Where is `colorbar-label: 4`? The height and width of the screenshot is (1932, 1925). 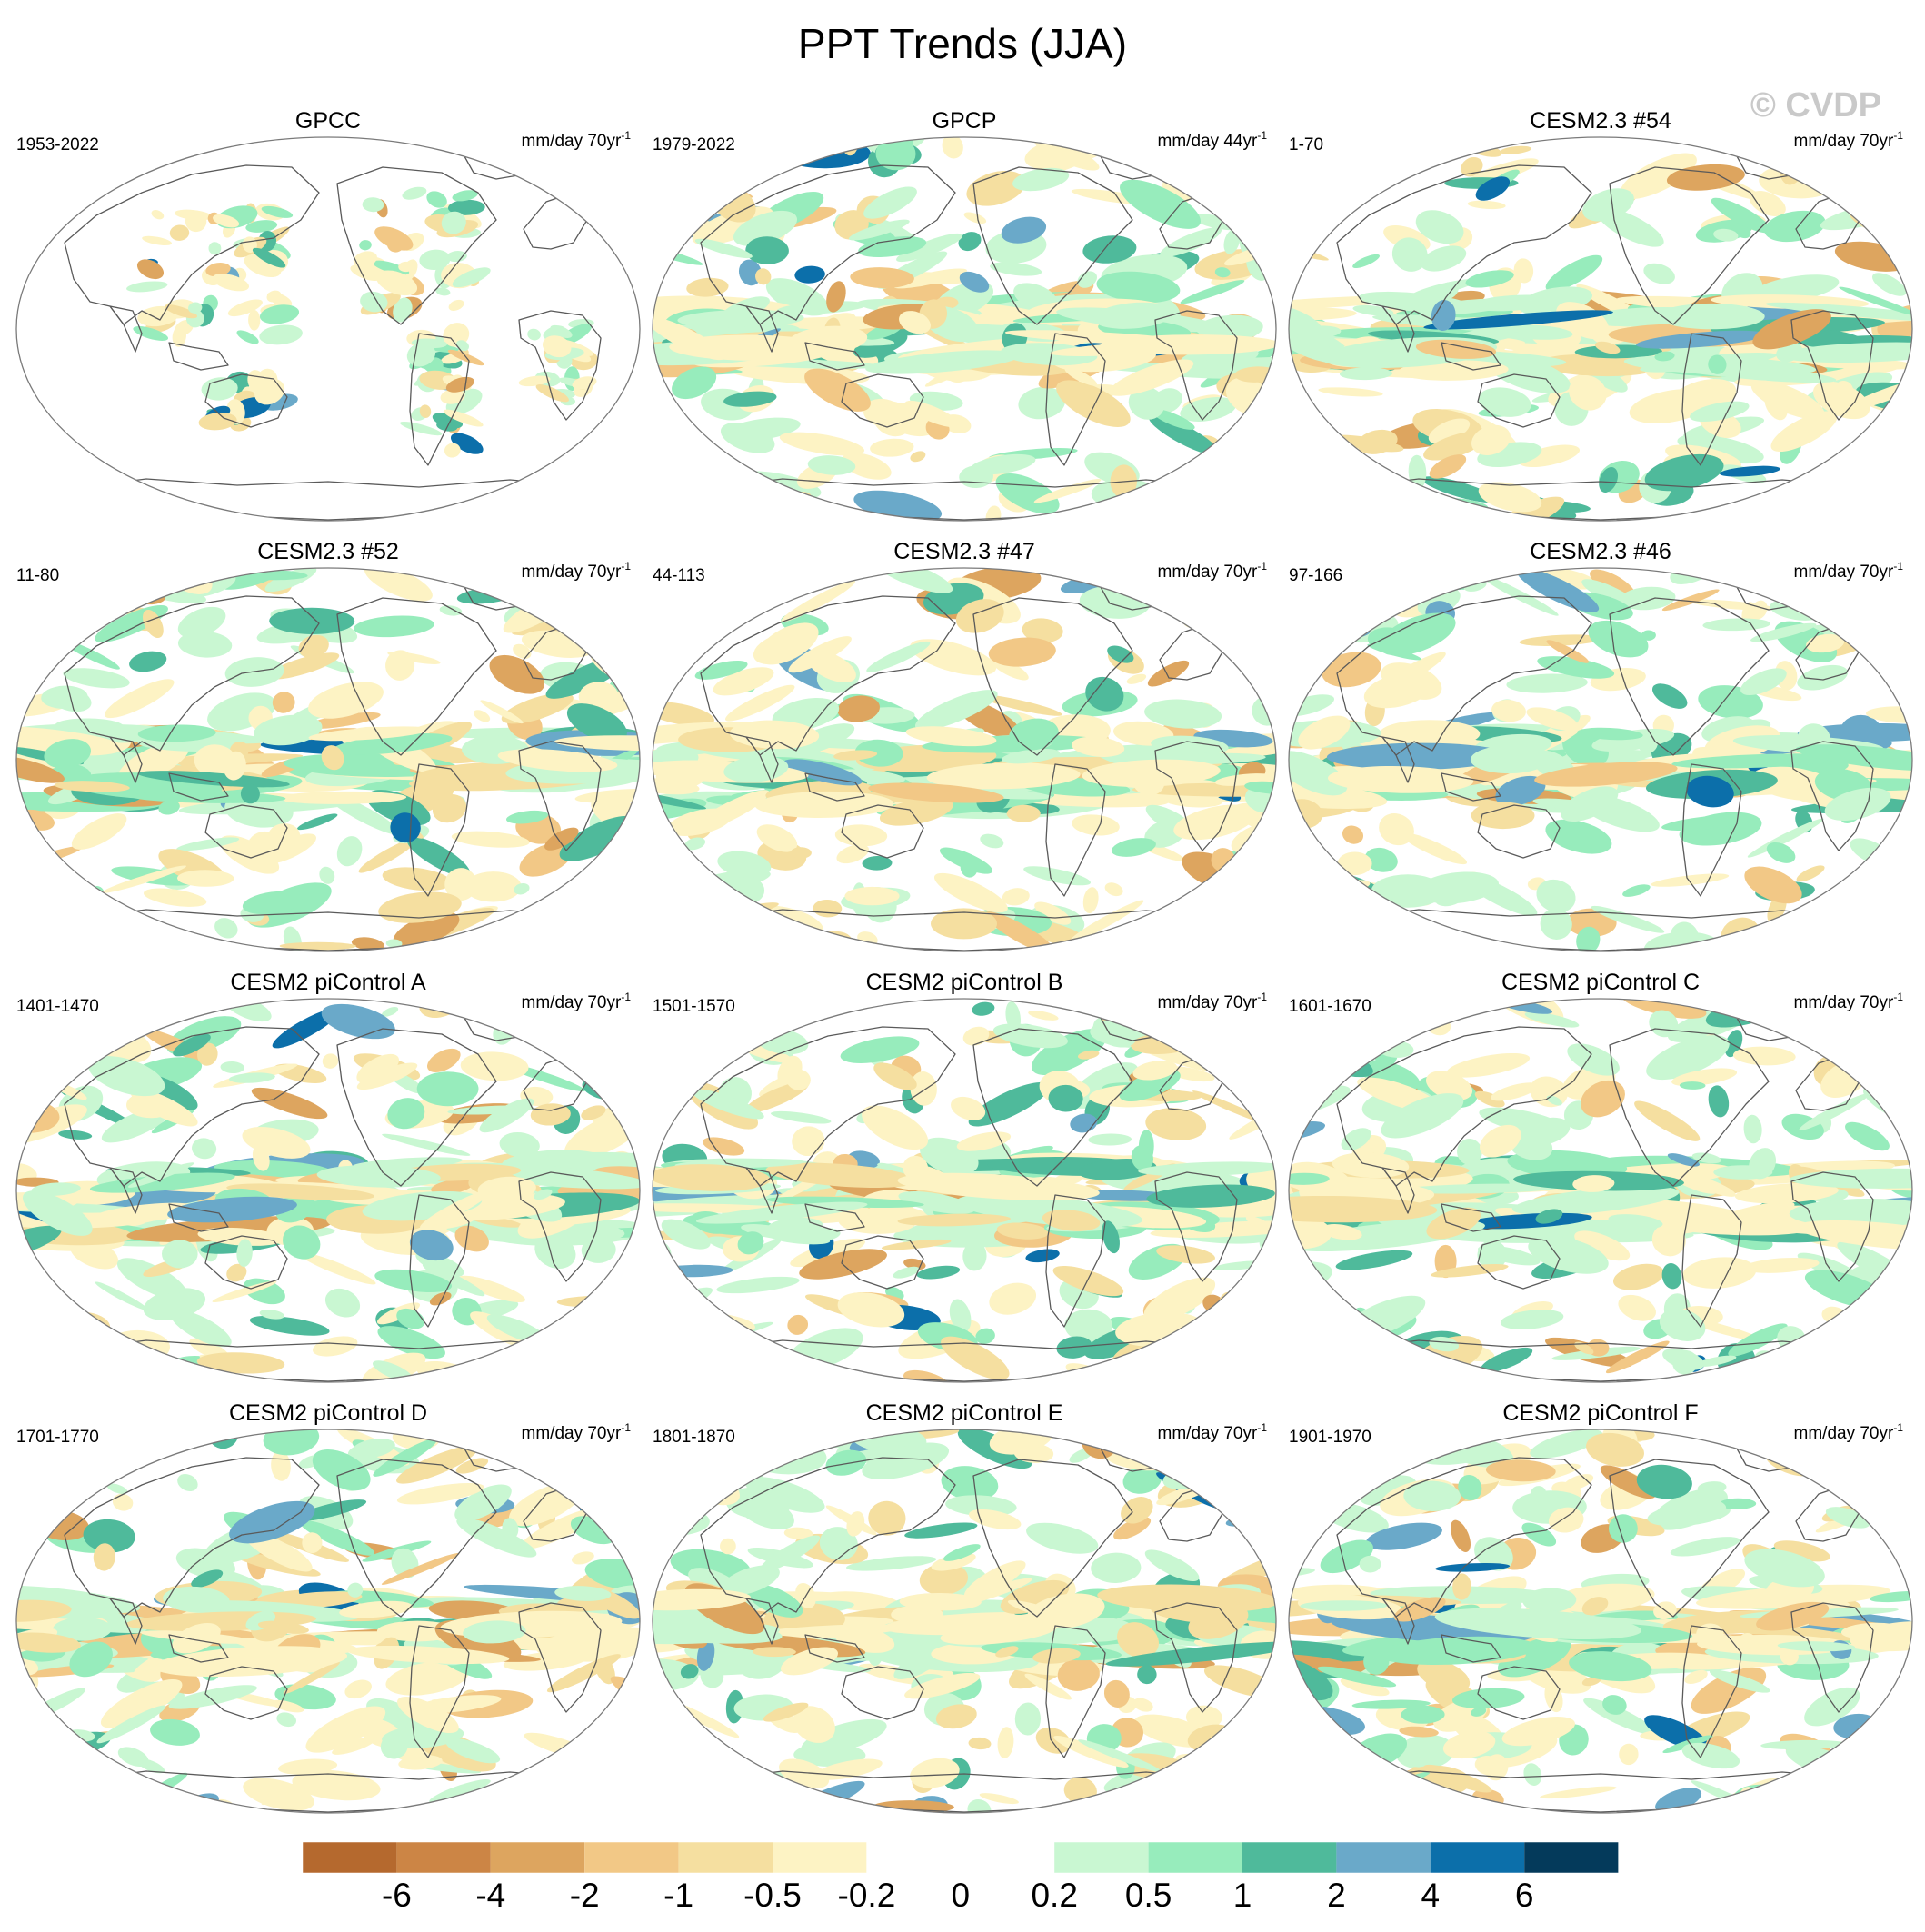
colorbar-label: 4 is located at coordinates (1431, 1895).